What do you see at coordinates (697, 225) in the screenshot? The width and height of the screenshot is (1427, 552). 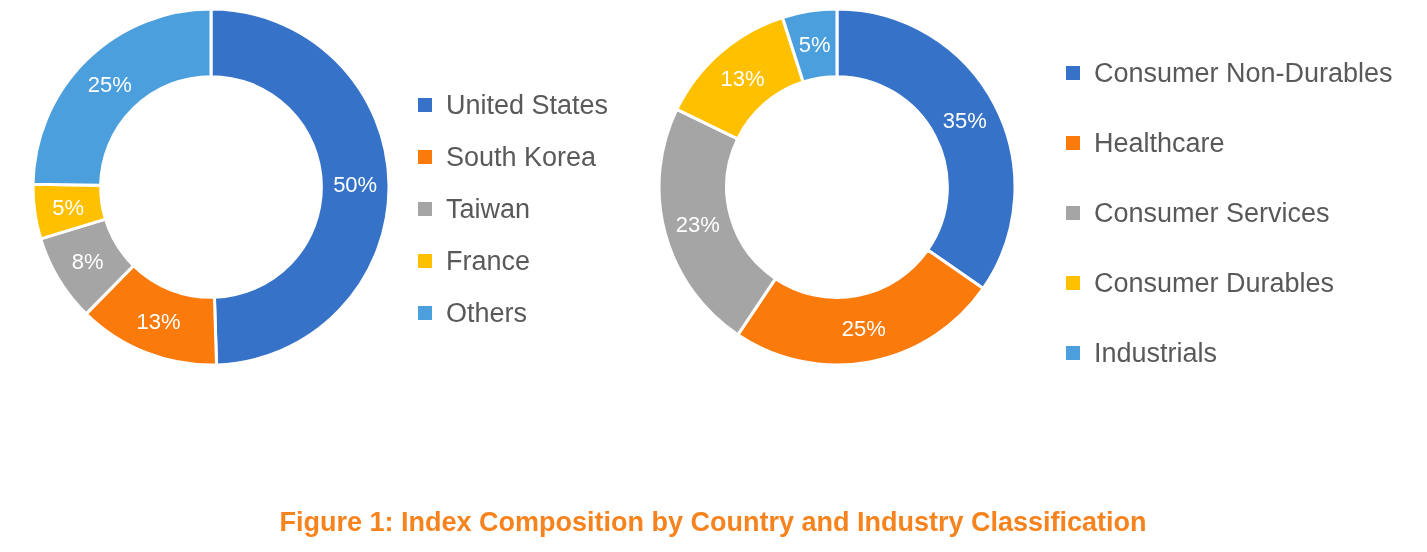 I see `data-label: 23%` at bounding box center [697, 225].